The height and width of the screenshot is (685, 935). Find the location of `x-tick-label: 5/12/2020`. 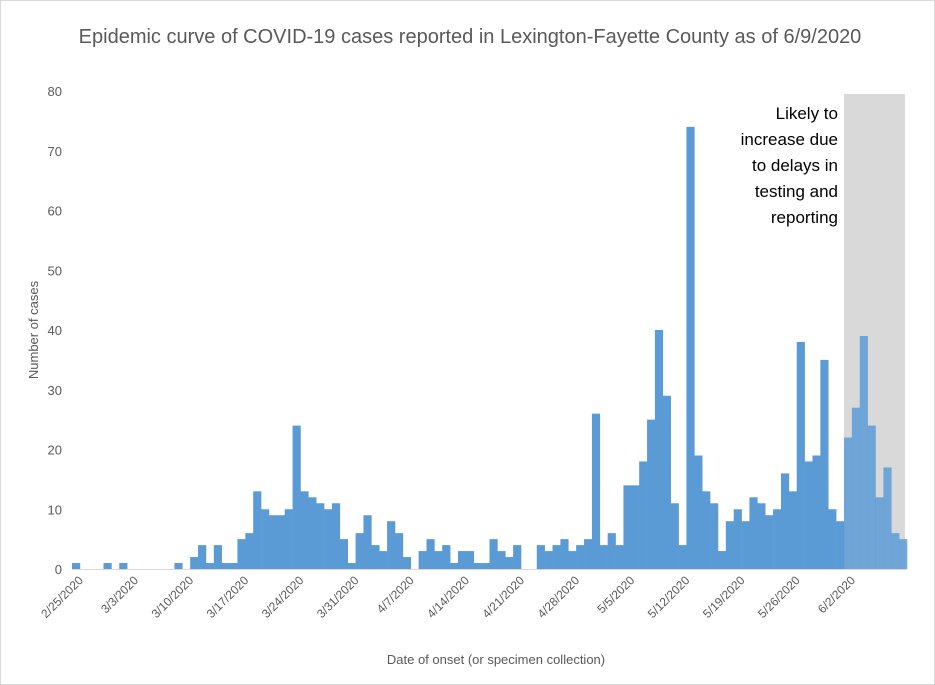

x-tick-label: 5/12/2020 is located at coordinates (669, 597).